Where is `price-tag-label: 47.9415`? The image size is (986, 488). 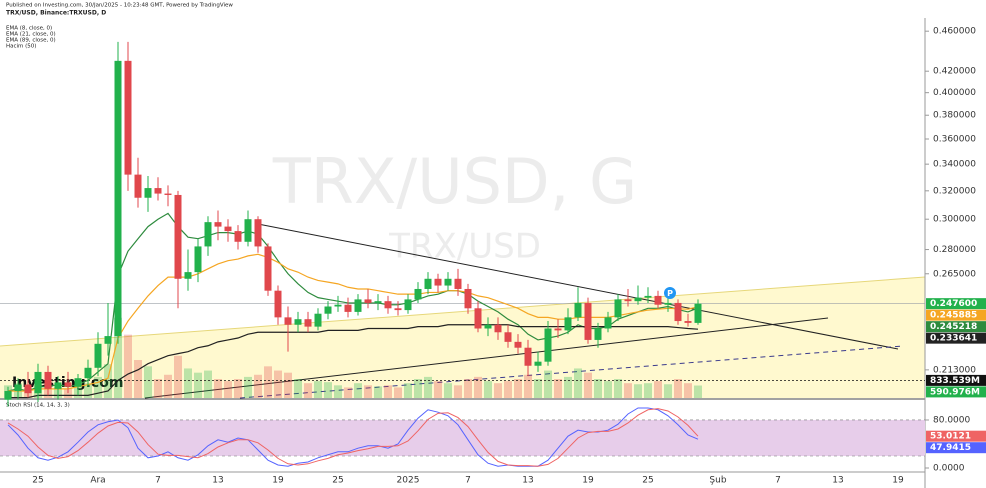
price-tag-label: 47.9415 is located at coordinates (950, 448).